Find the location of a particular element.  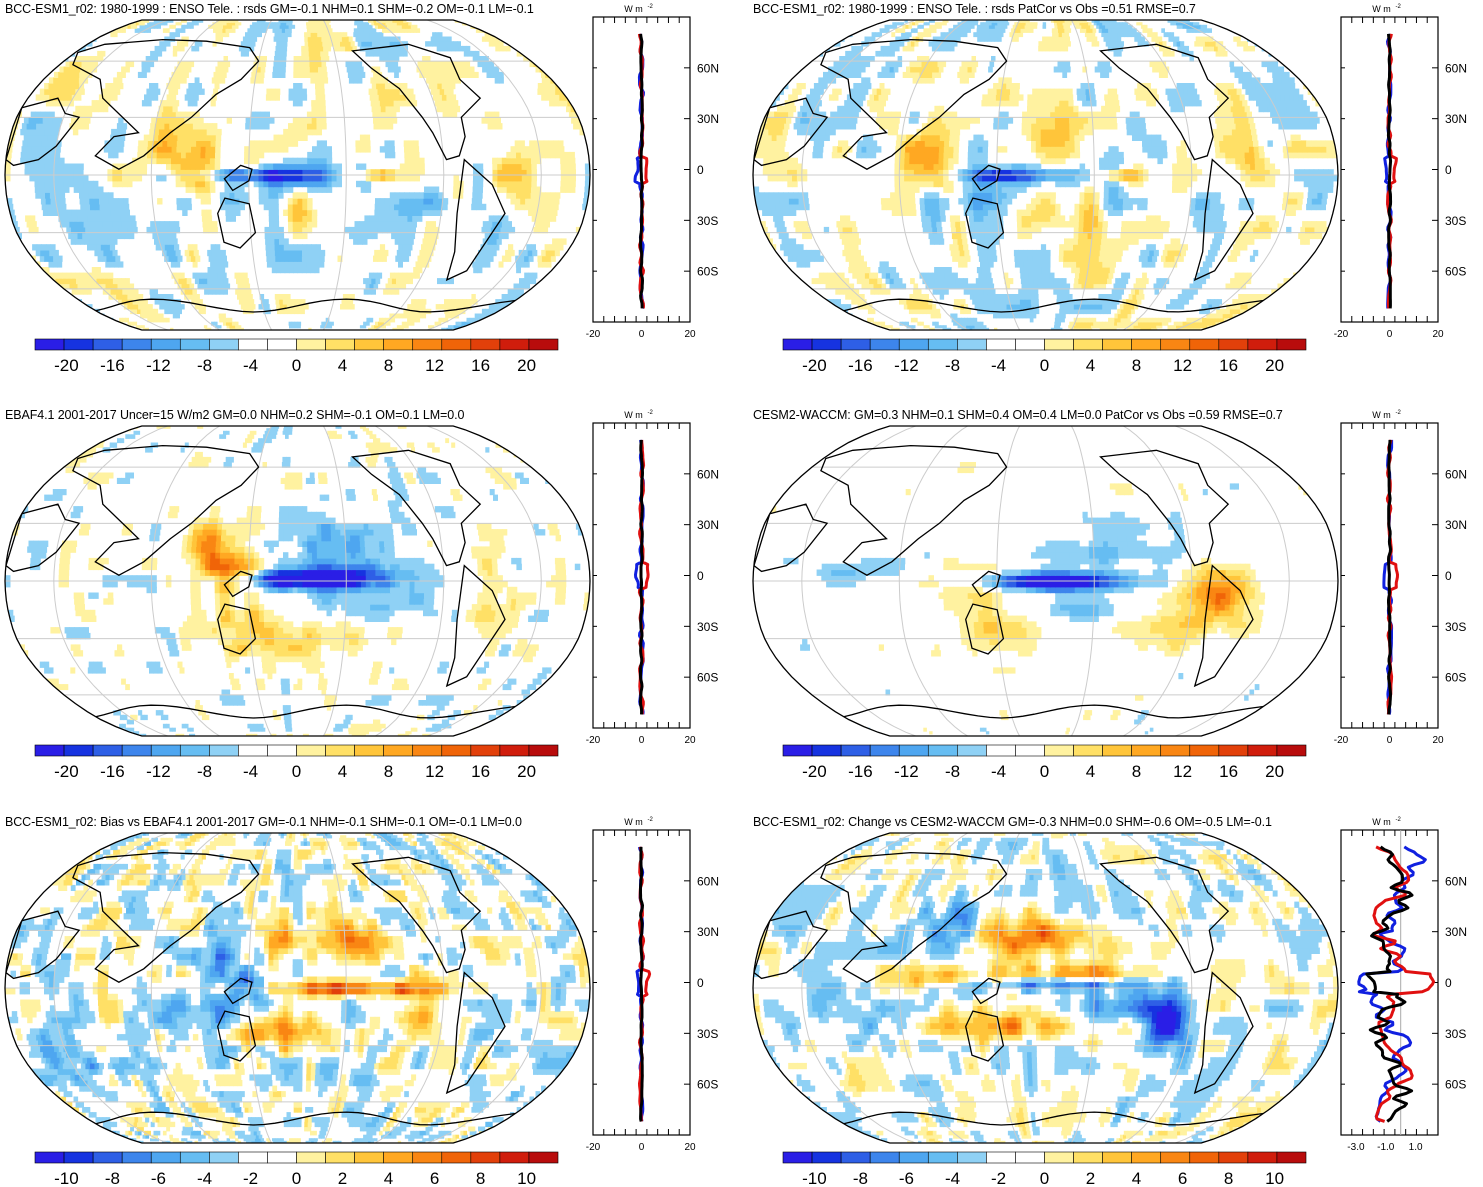

lat-tick-label: 0 is located at coordinates (700, 983).